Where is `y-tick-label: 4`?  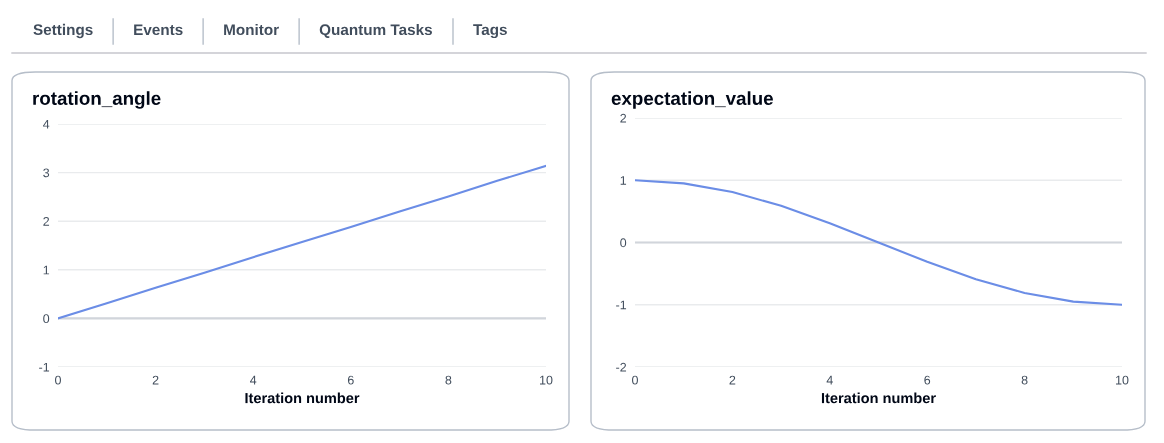
y-tick-label: 4 is located at coordinates (46, 124).